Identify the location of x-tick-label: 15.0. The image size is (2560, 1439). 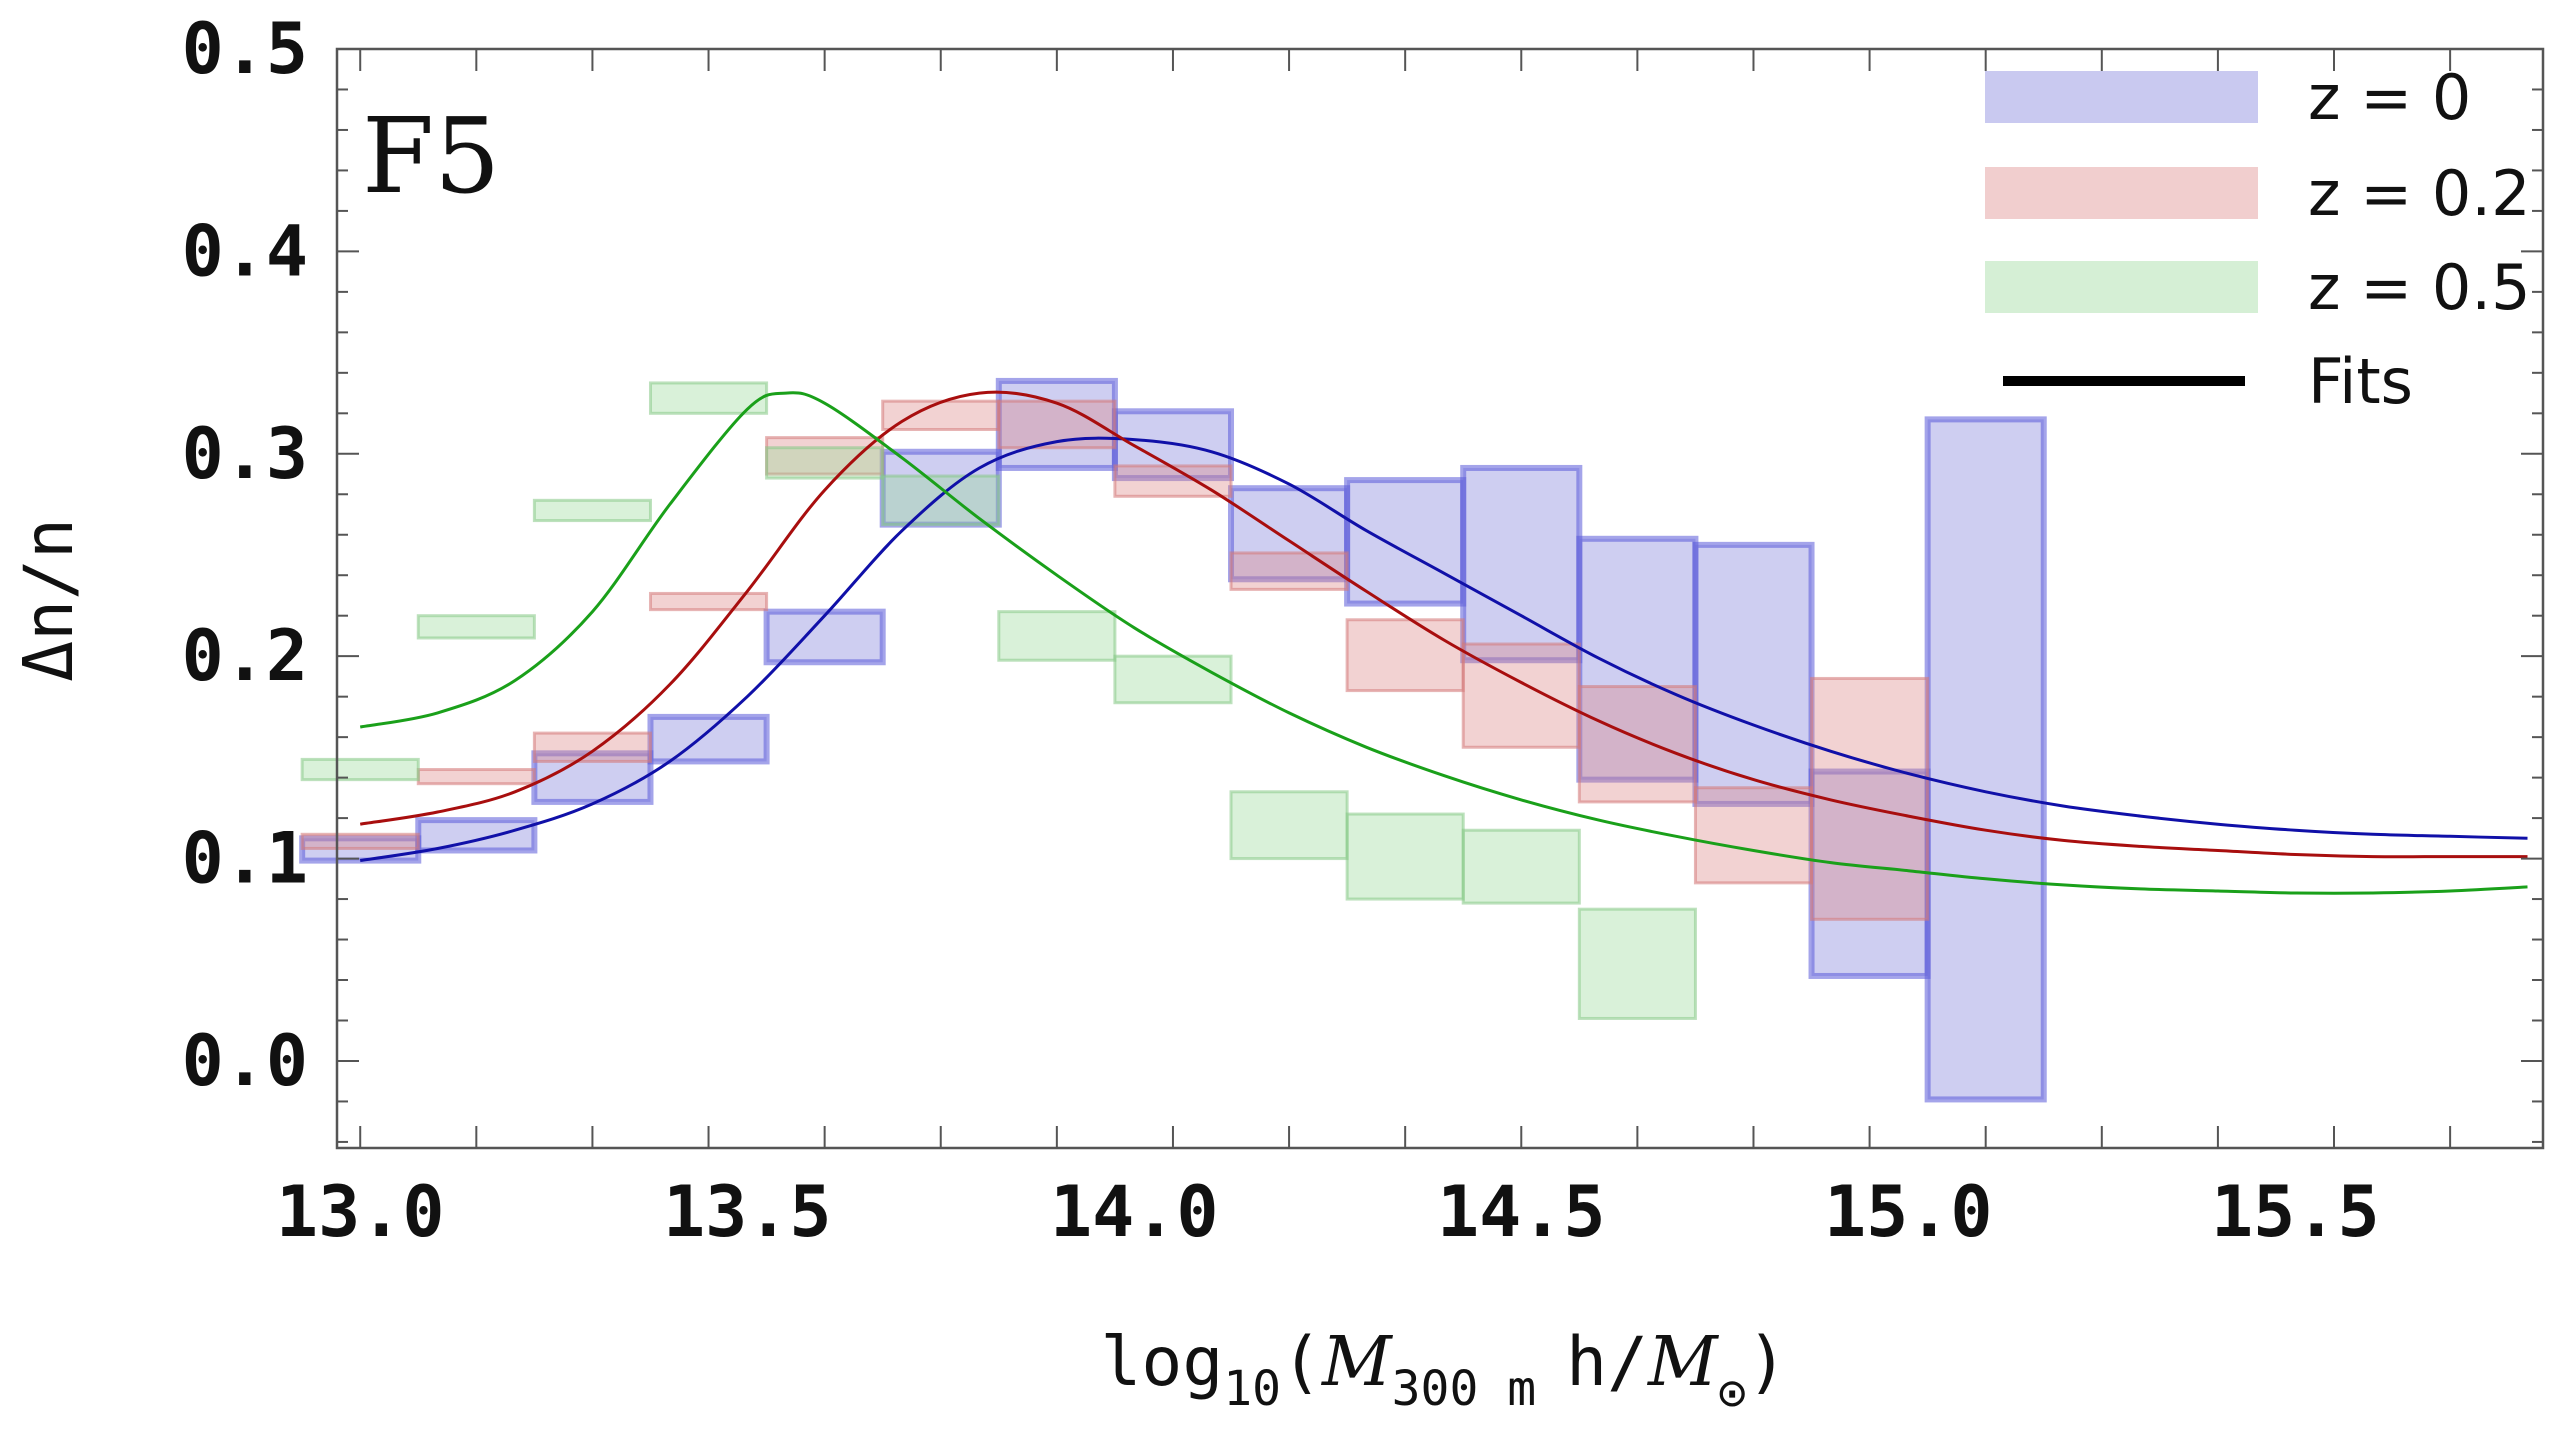
(1908, 1212).